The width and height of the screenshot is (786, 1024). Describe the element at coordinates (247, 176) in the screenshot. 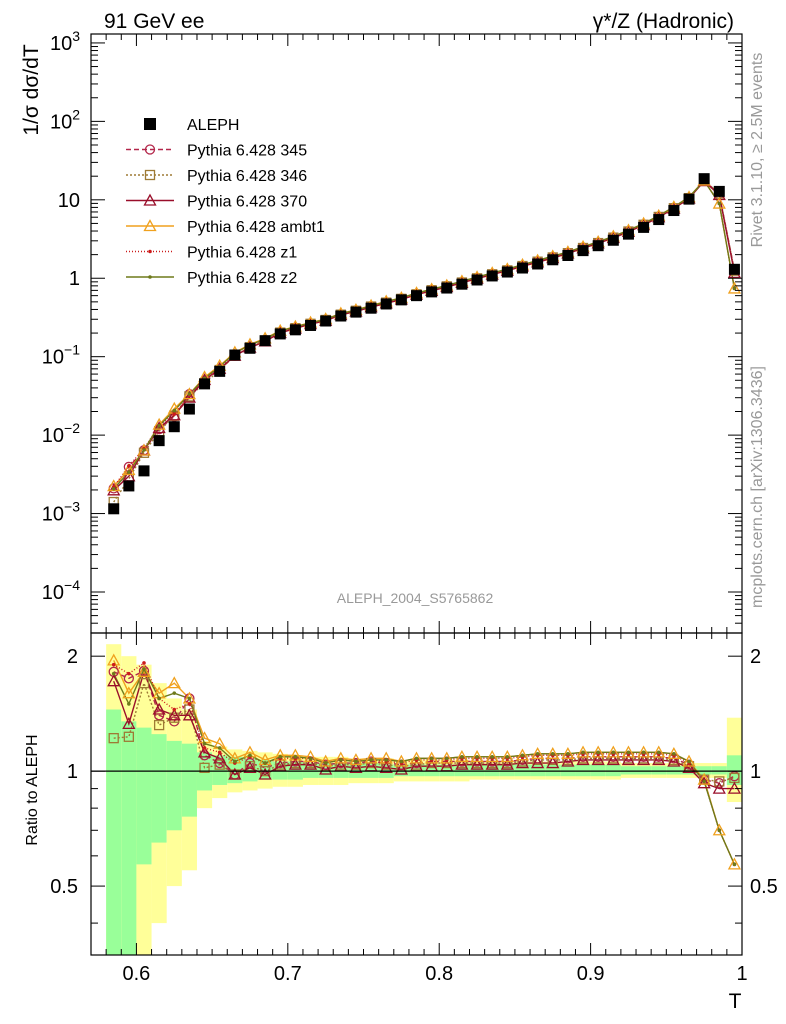

I see `legend-label-p346: Pythia 6.428 346` at that location.